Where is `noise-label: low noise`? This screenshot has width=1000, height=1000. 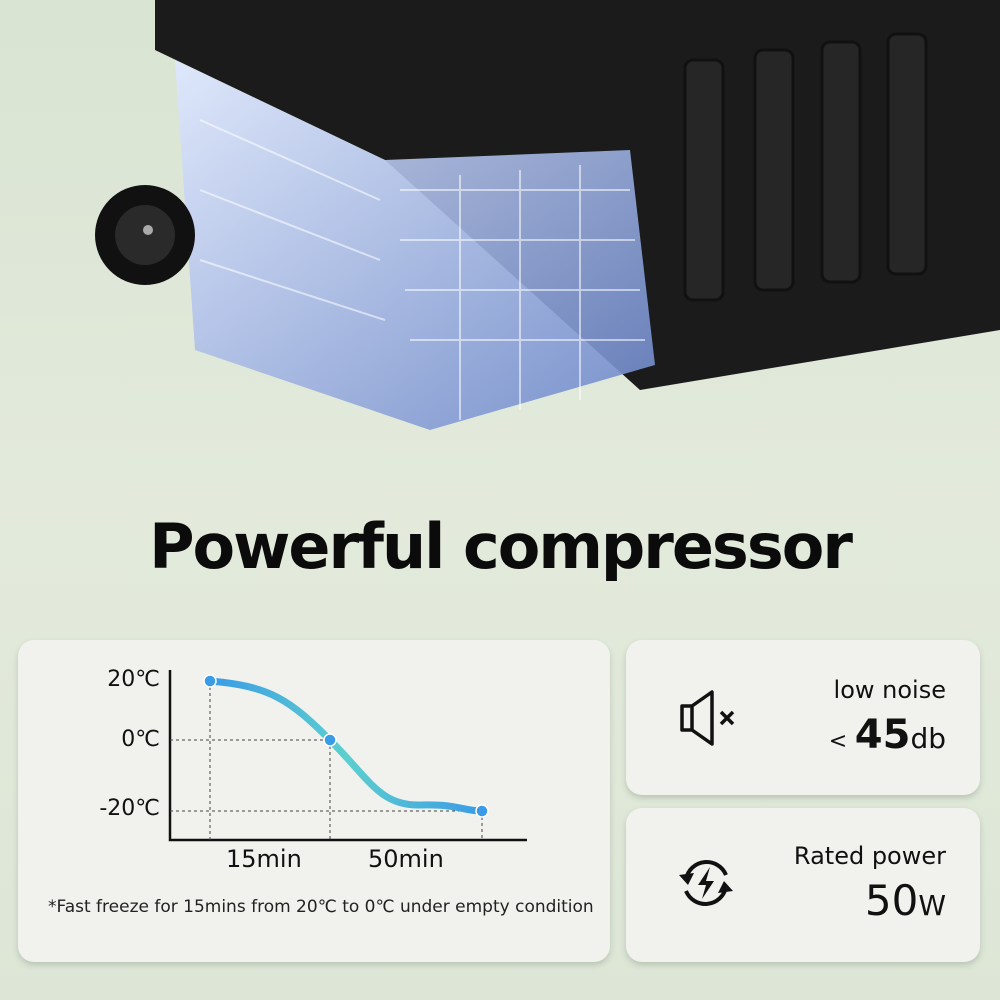
noise-label: low noise is located at coordinates (889, 690).